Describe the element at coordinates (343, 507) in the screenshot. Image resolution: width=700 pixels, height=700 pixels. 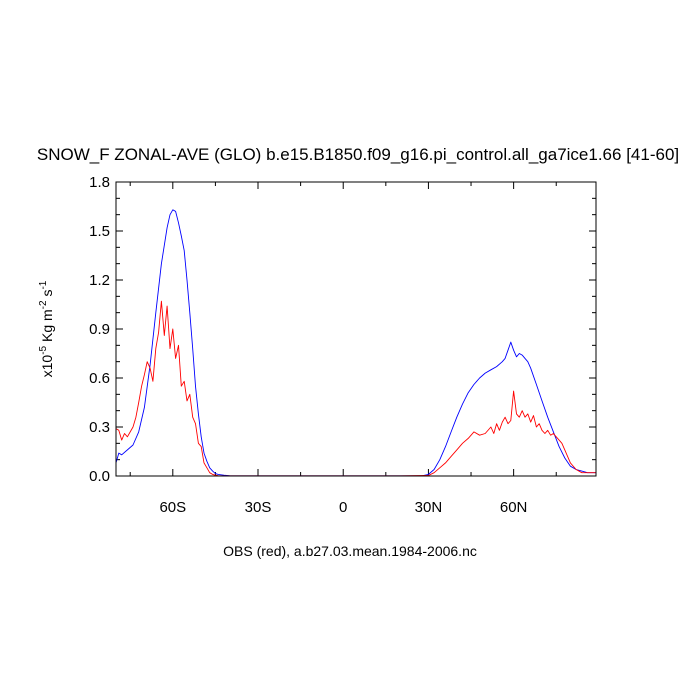
I see `x-tick-label: 0` at that location.